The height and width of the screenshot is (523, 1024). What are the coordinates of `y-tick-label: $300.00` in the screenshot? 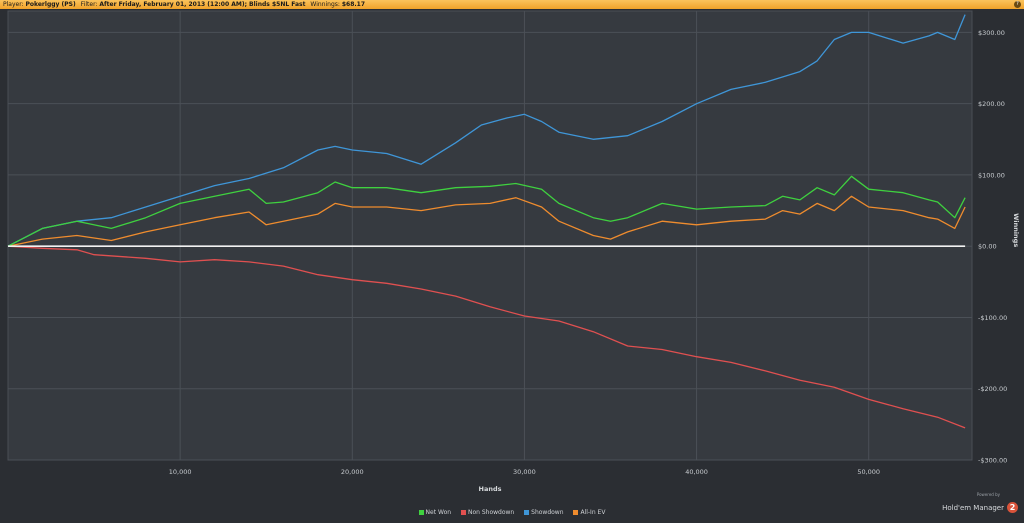 It's located at (991, 33).